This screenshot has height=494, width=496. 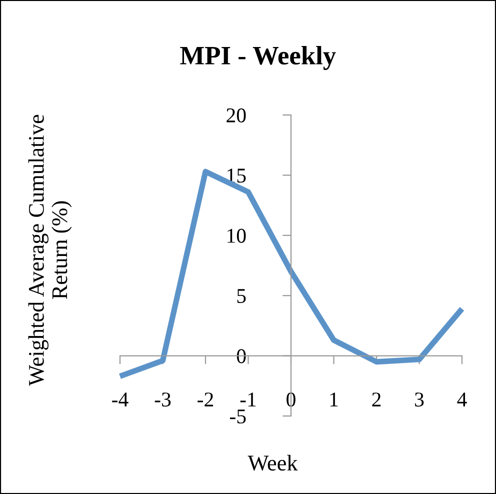 I want to click on x-axis-title: Week, so click(x=273, y=462).